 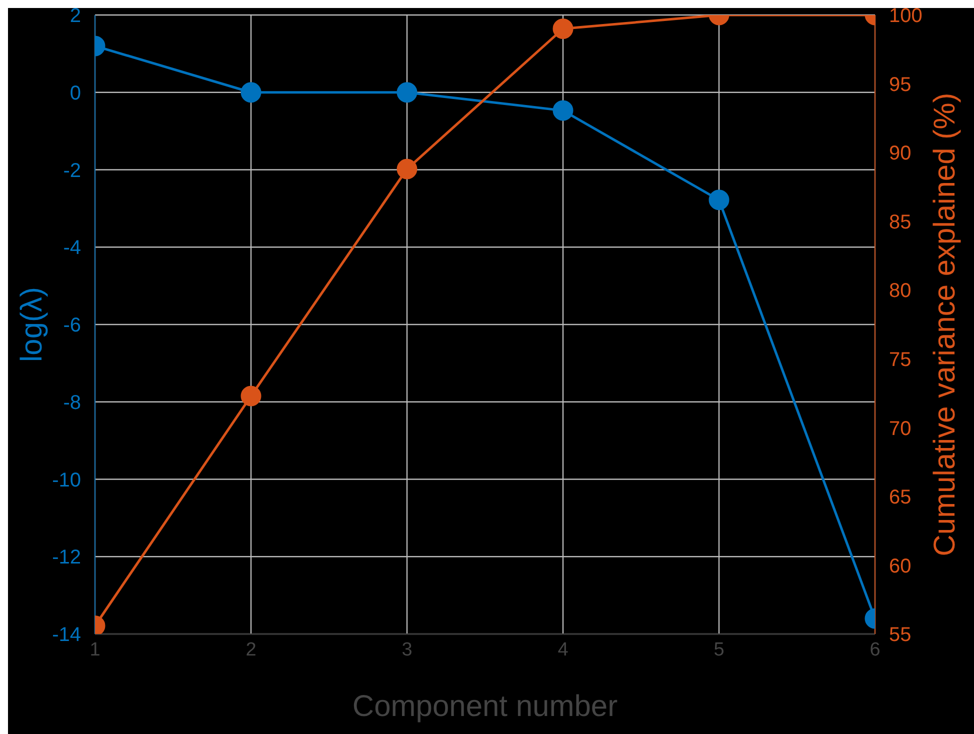 I want to click on x-tick-label: 4, so click(x=563, y=649).